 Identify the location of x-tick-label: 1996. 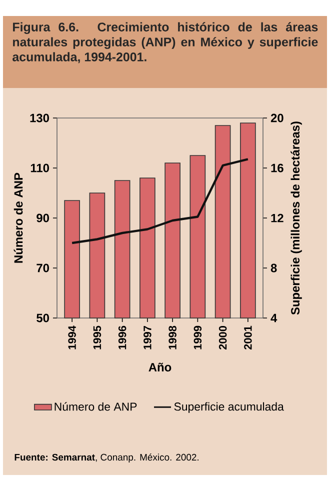
(122, 338).